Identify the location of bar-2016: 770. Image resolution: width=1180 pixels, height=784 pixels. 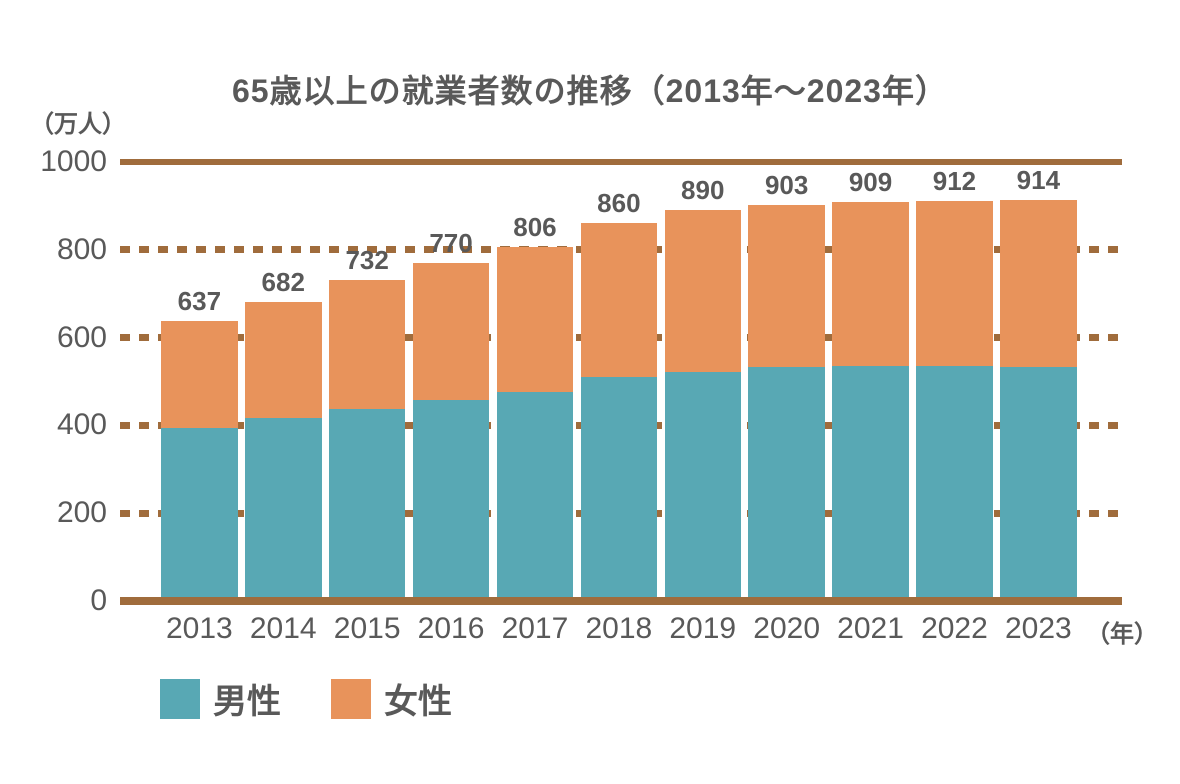
(451, 414).